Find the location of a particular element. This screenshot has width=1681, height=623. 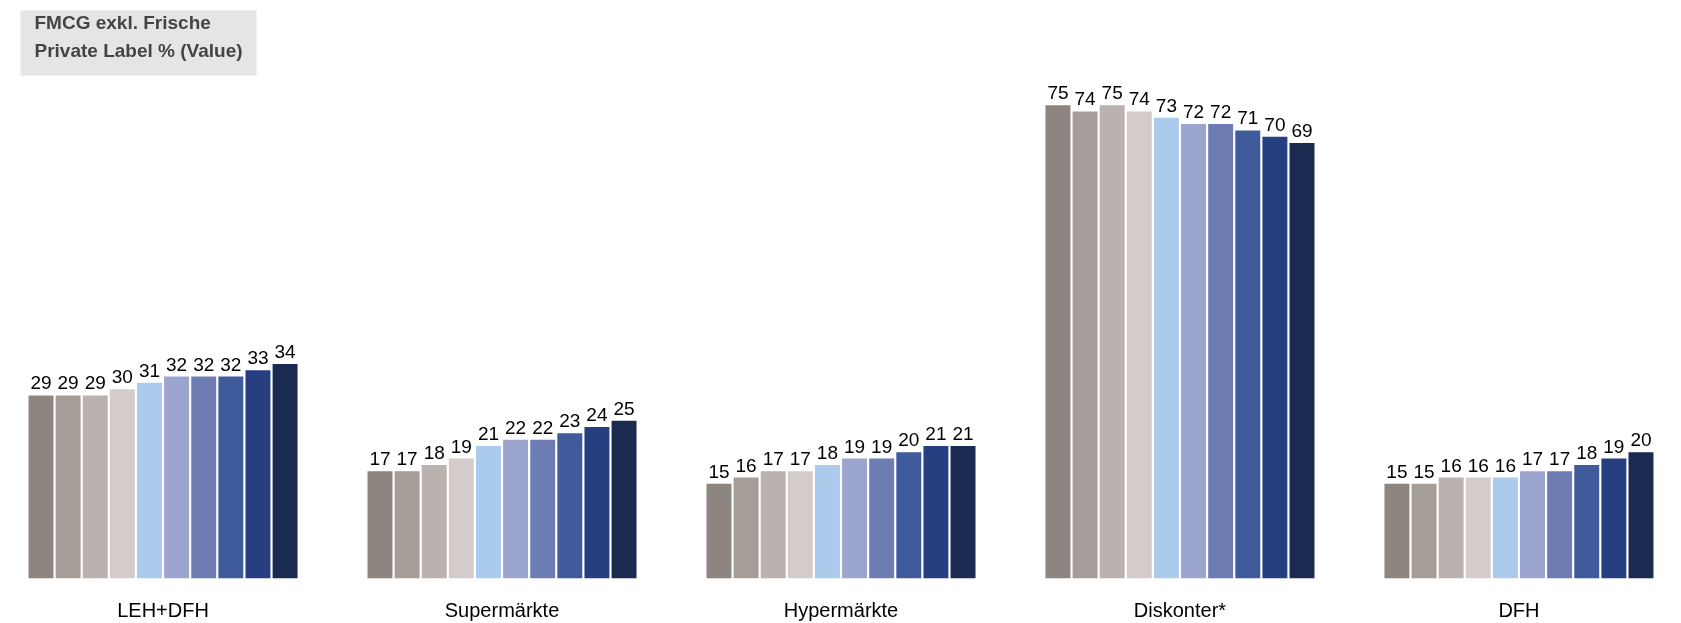

data-label: 22 is located at coordinates (516, 427).